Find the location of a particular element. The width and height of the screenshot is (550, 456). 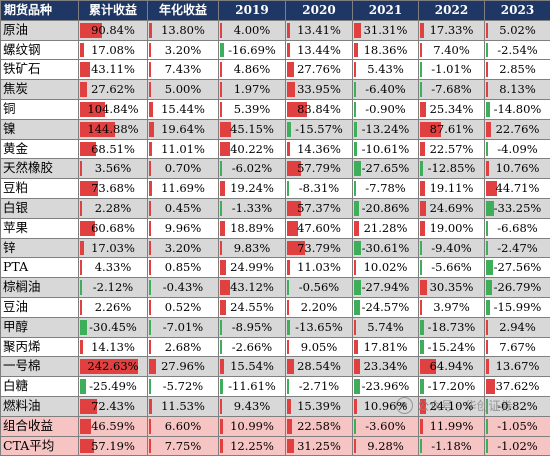

return-value: -5.66% is located at coordinates (451, 267).